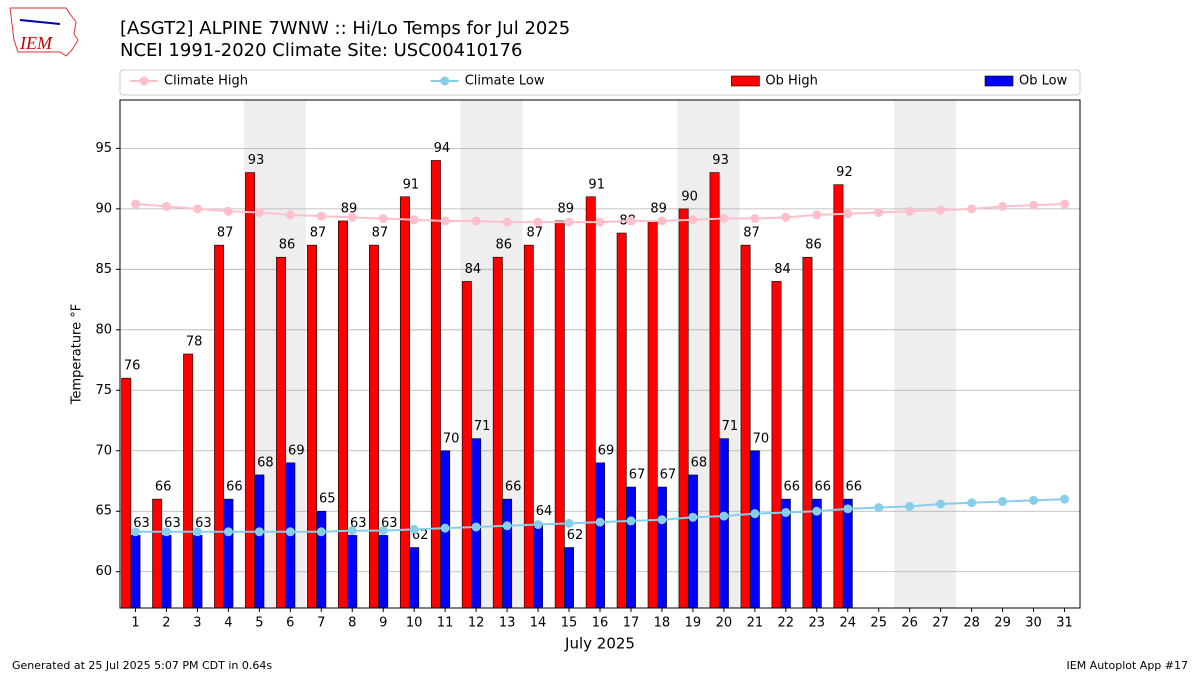 Image resolution: width=1200 pixels, height=675 pixels. Describe the element at coordinates (40, 22) in the screenshot. I see `logo-line` at that location.